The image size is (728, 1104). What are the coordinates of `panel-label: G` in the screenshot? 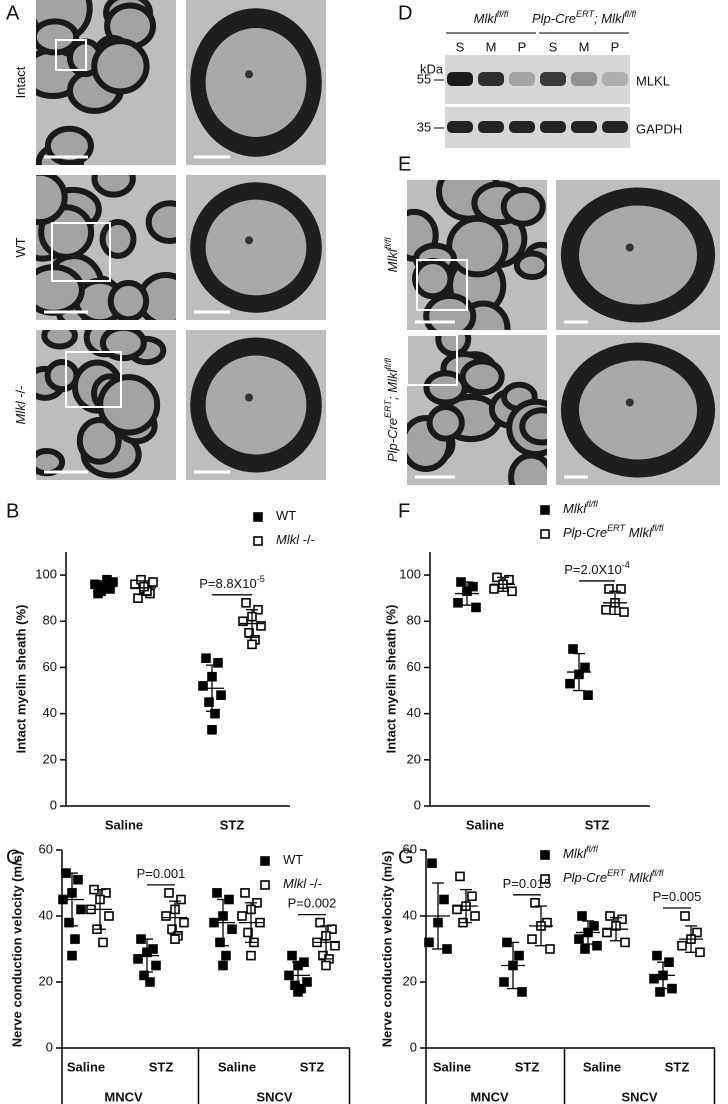 It's located at (406, 857).